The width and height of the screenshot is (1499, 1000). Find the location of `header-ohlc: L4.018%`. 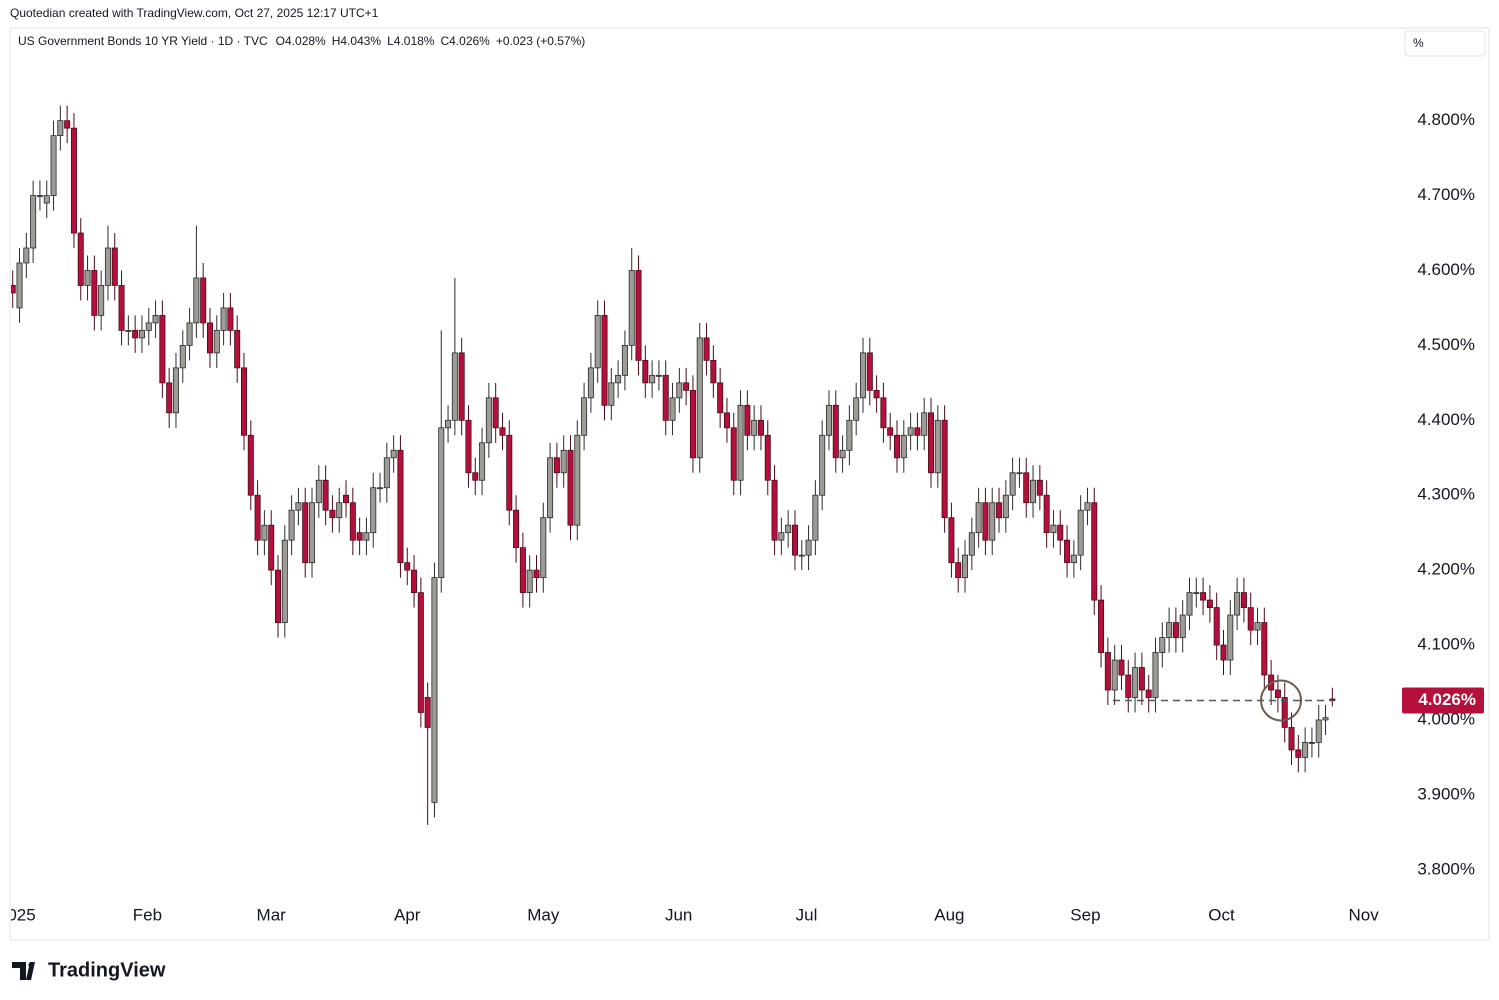

header-ohlc: L4.018% is located at coordinates (411, 41).